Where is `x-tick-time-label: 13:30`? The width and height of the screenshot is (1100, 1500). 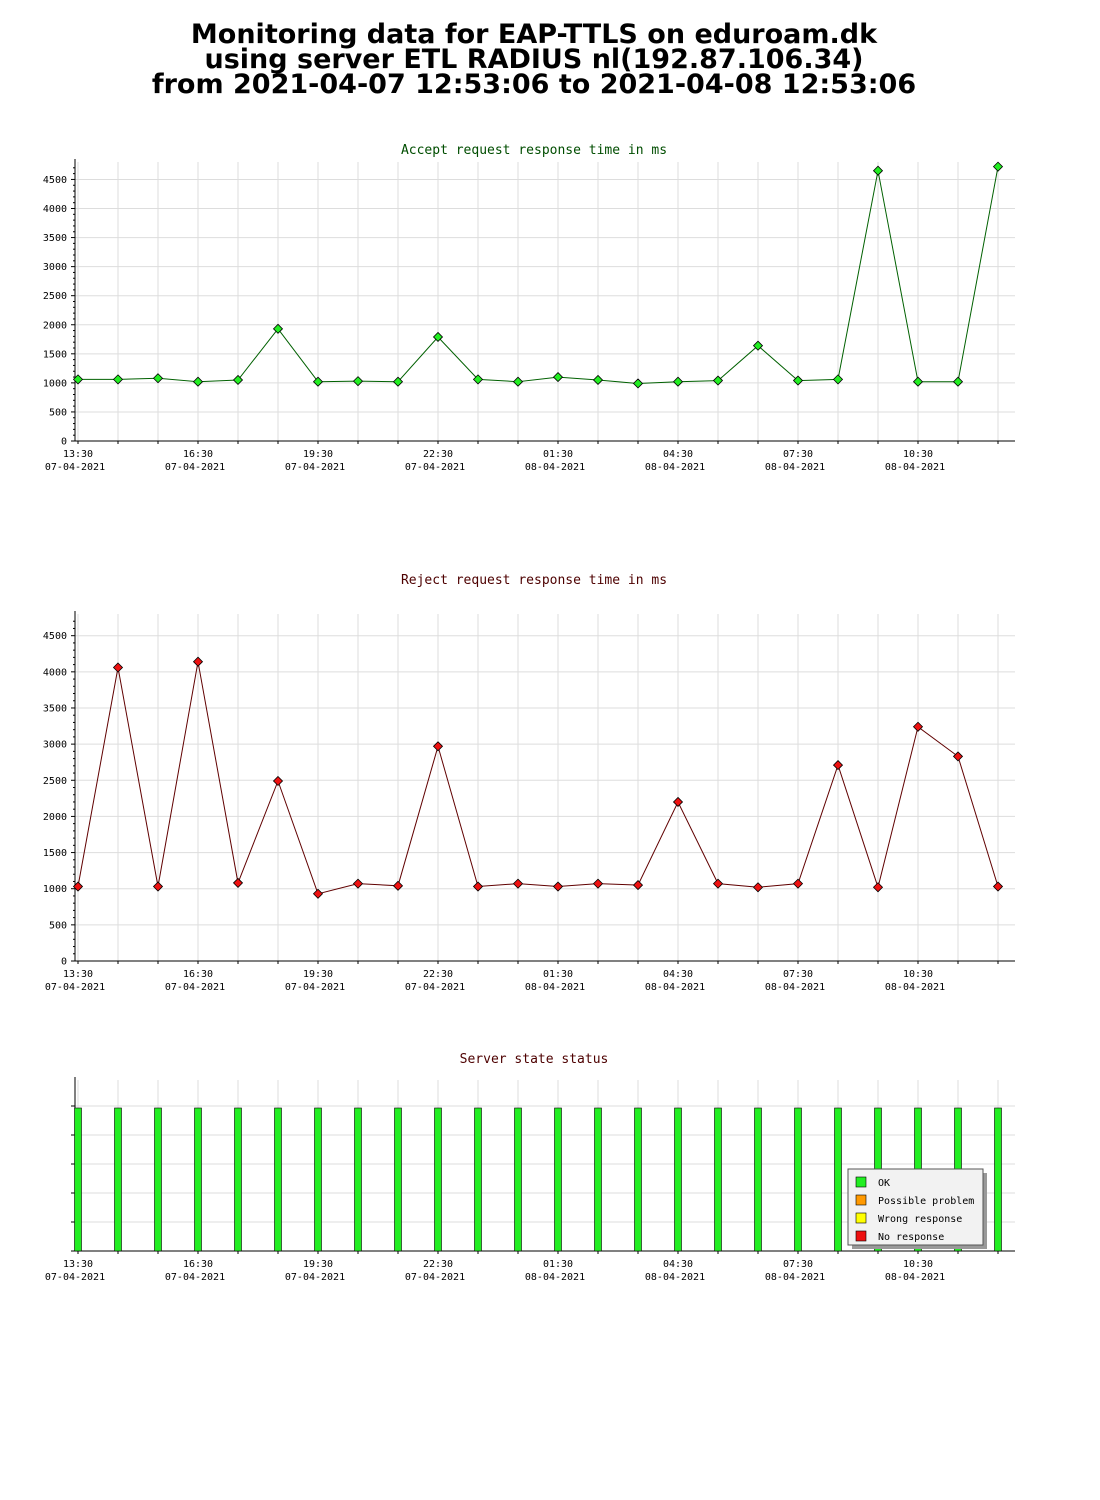 x-tick-time-label: 13:30 is located at coordinates (78, 454).